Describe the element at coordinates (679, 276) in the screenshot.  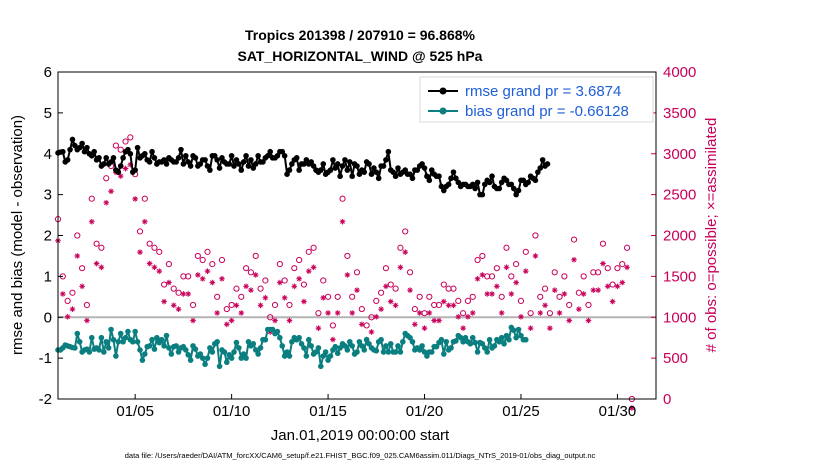
I see `y-right-tick-label: 1500` at that location.